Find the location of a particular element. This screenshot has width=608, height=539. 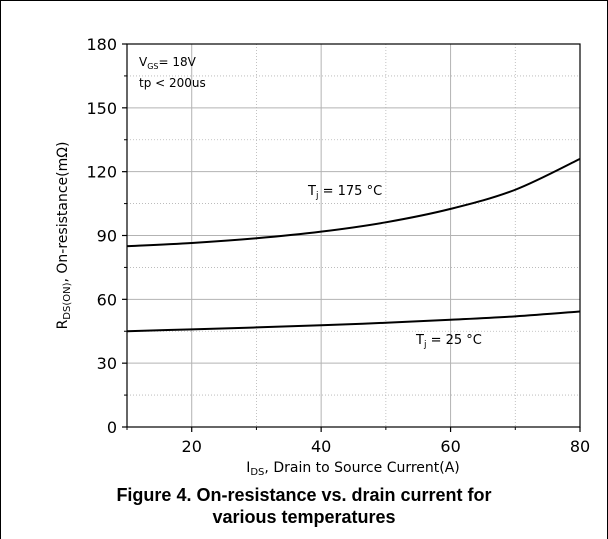

series-label-tj-25: Tj = 25 °C is located at coordinates (448, 341).